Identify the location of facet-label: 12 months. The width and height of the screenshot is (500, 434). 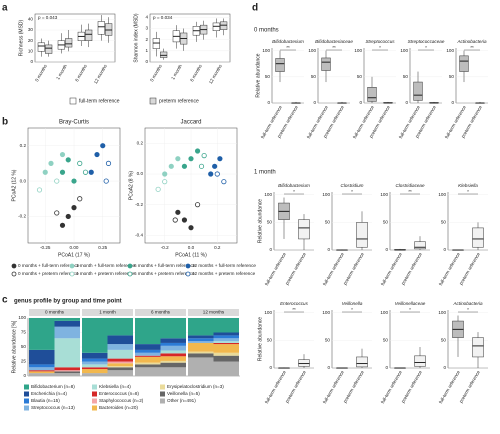
(214, 312).